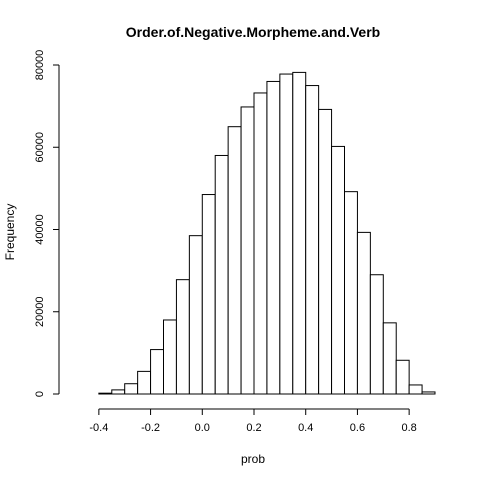  I want to click on y-tick-label: 60000, so click(40, 147).